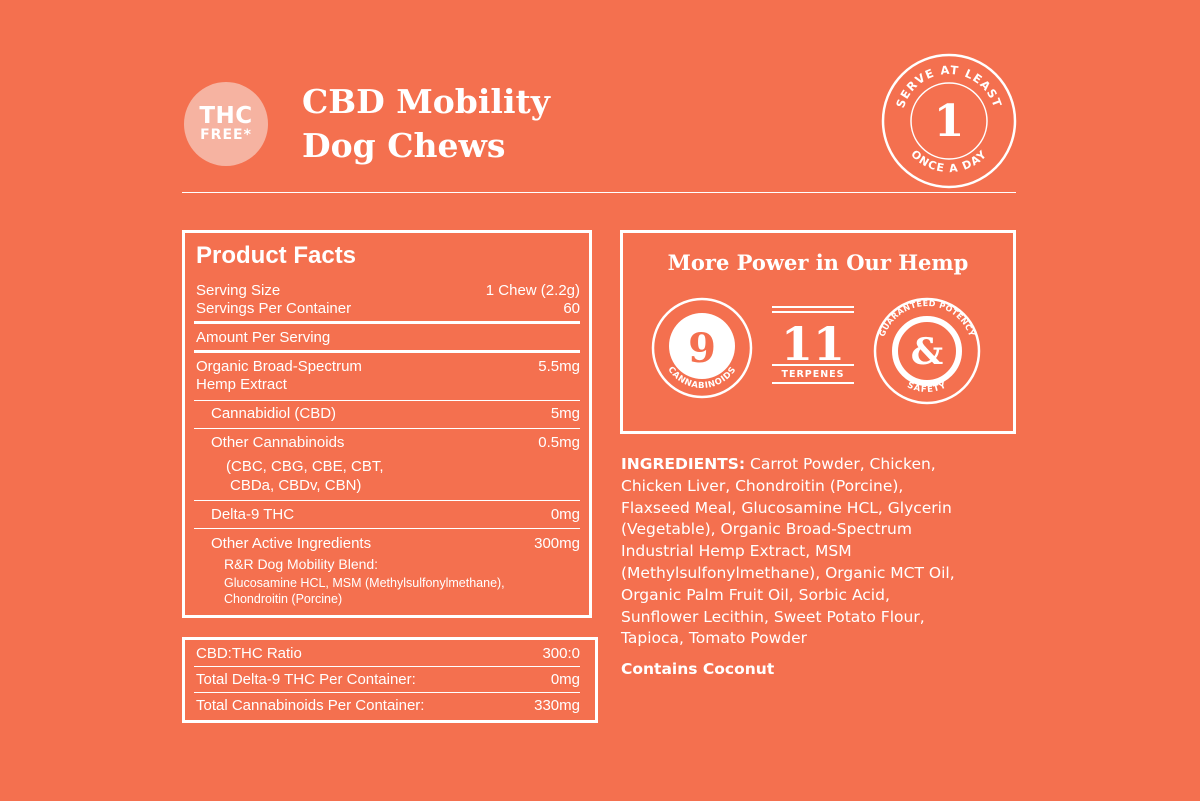 The height and width of the screenshot is (801, 1200). What do you see at coordinates (404, 145) in the screenshot?
I see `title-line-2: Dog Chews` at bounding box center [404, 145].